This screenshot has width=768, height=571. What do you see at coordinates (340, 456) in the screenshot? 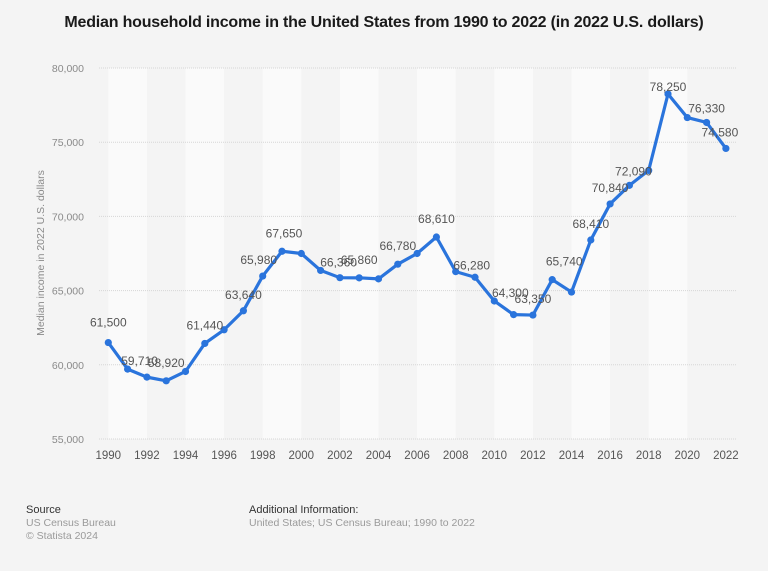
I see `x-tick-label: 2002` at bounding box center [340, 456].